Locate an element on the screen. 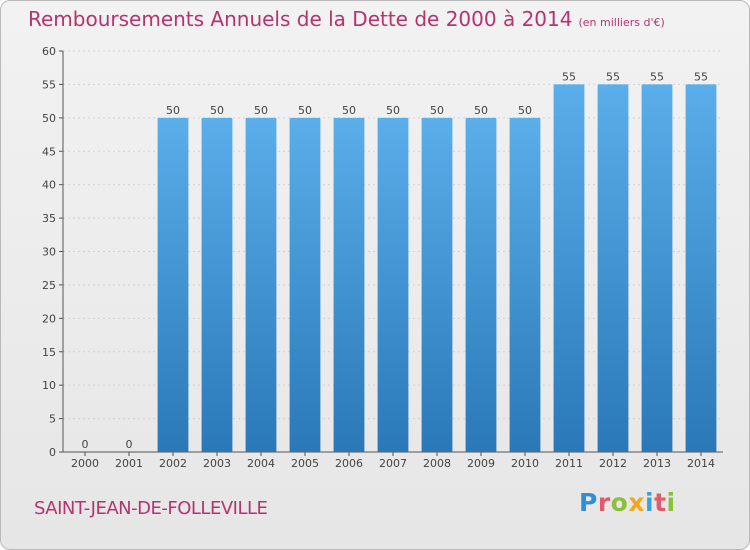 Image resolution: width=750 pixels, height=550 pixels. x-tick-label: 2000 is located at coordinates (85, 463).